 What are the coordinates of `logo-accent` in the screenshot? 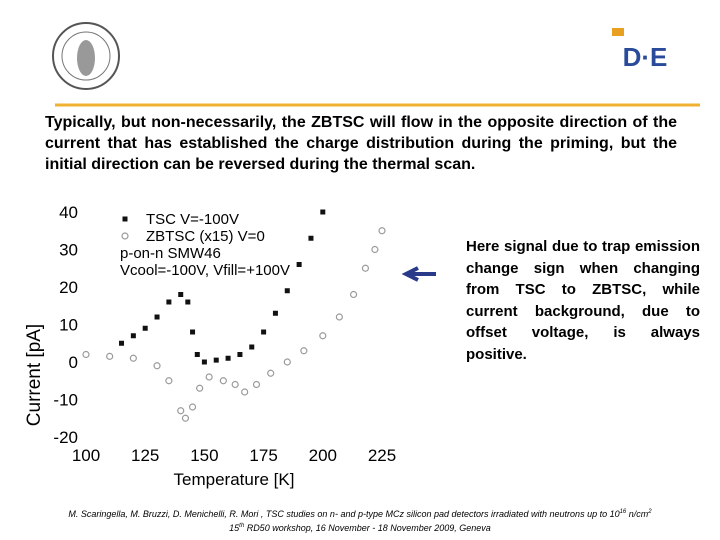 It's located at (618, 32).